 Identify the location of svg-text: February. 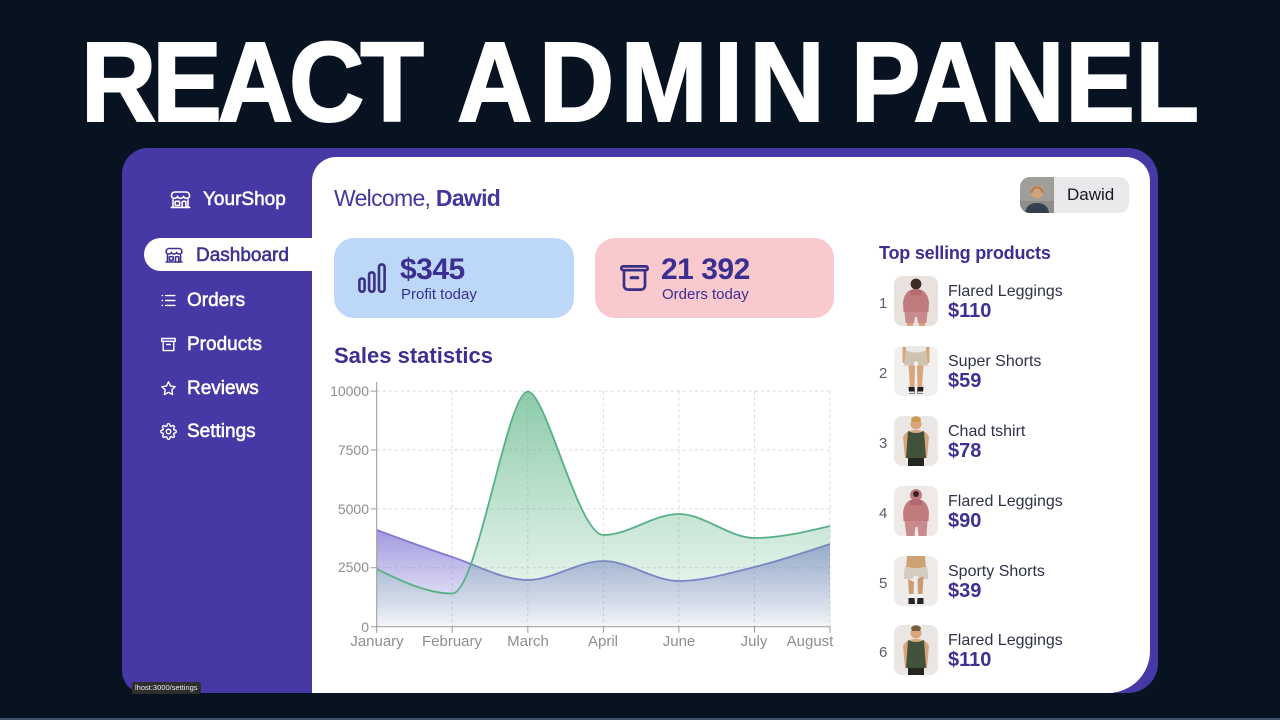
(452, 641).